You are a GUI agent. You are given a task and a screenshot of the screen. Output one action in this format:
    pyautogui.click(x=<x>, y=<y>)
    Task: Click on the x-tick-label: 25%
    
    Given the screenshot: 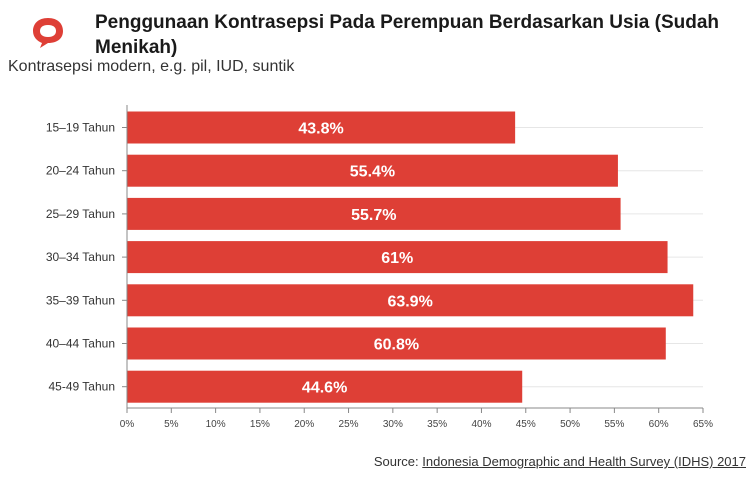 What is the action you would take?
    pyautogui.click(x=349, y=424)
    